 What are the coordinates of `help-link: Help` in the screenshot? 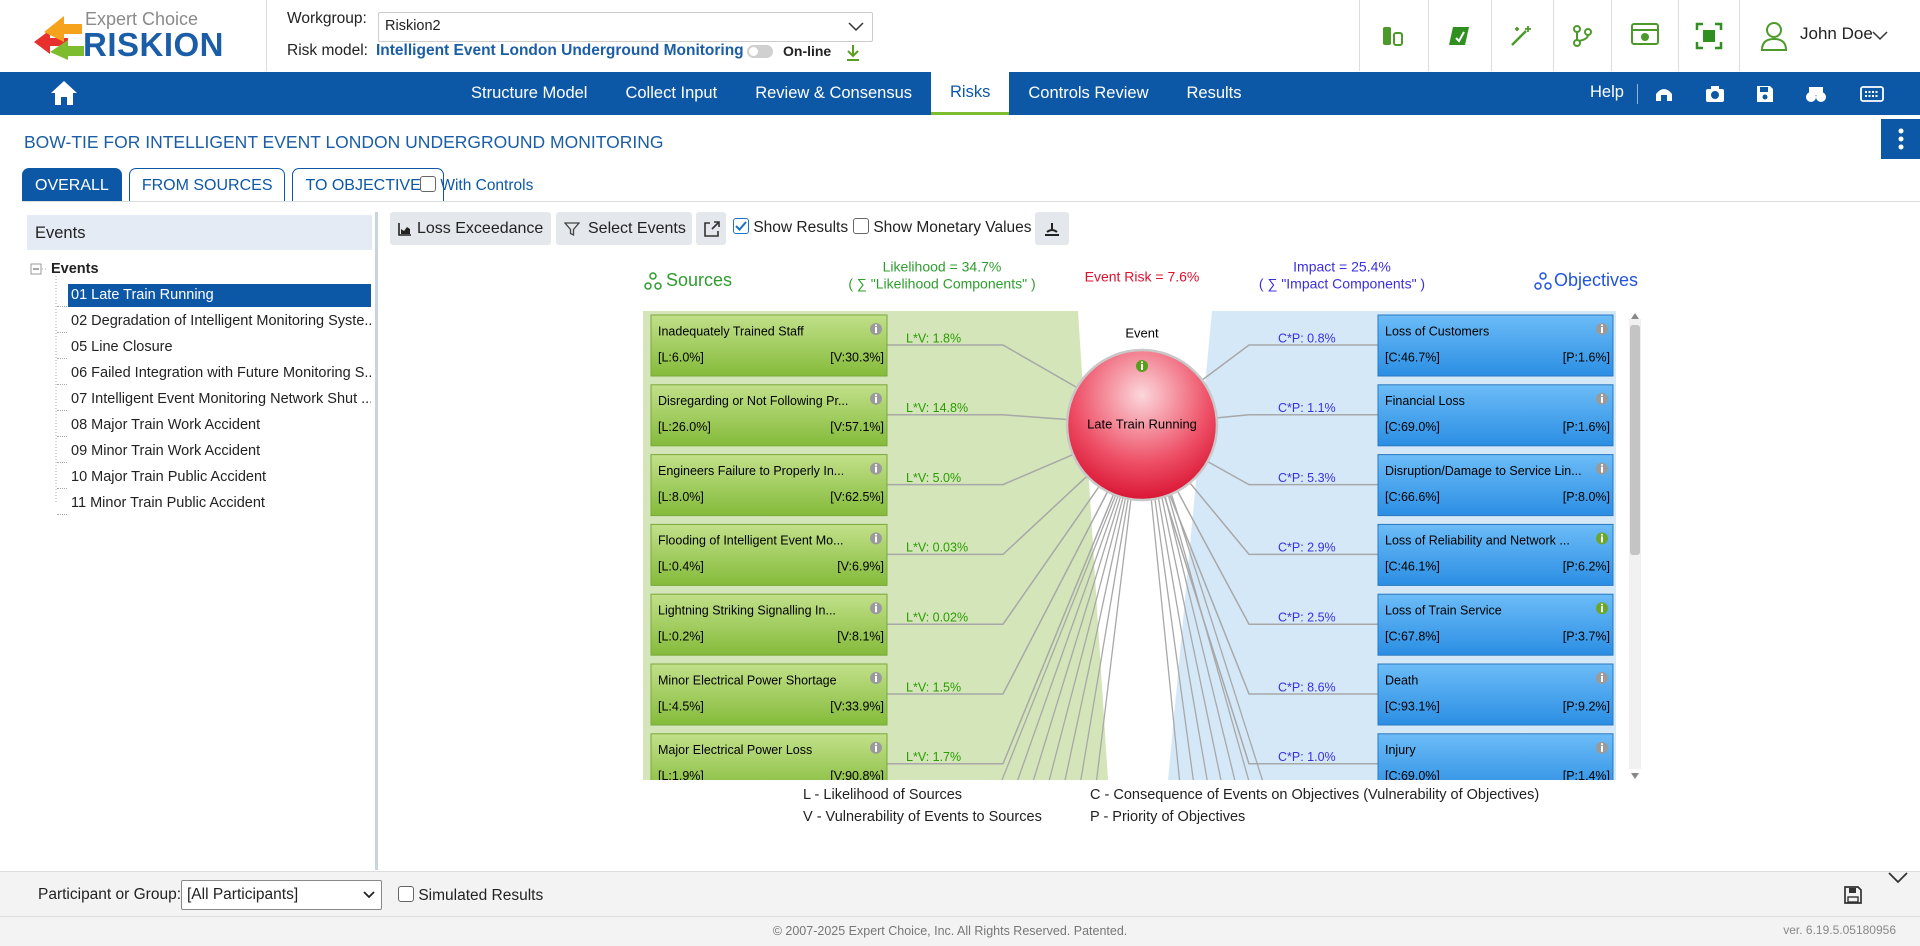 It's located at (1607, 92).